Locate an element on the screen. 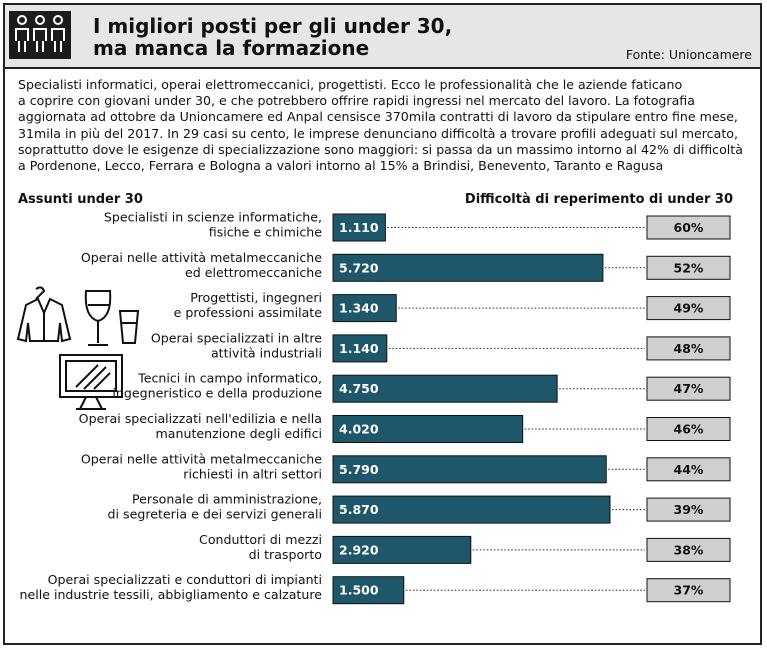 This screenshot has width=767, height=650. category-label: Specialisti in scienze informatiche, is located at coordinates (213, 217).